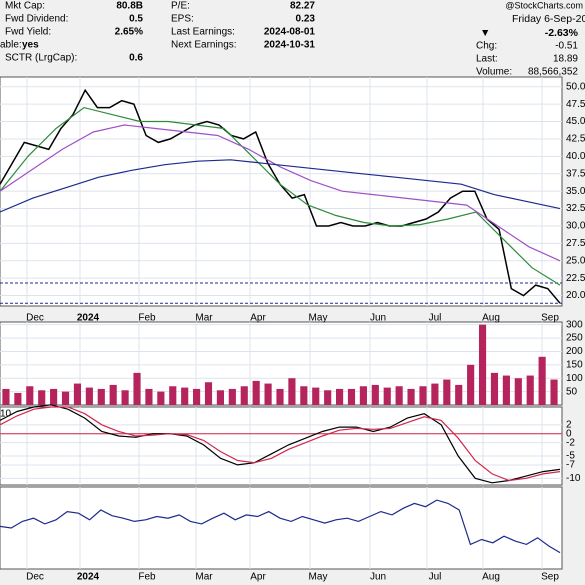 This screenshot has width=585, height=585. I want to click on macd-panel, so click(281, 446).